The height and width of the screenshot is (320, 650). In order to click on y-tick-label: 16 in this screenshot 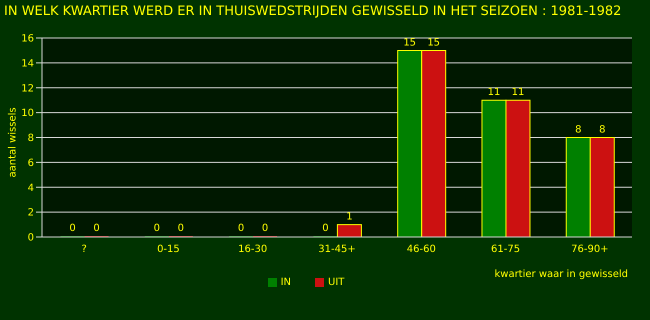, I will do `click(27, 39)`.